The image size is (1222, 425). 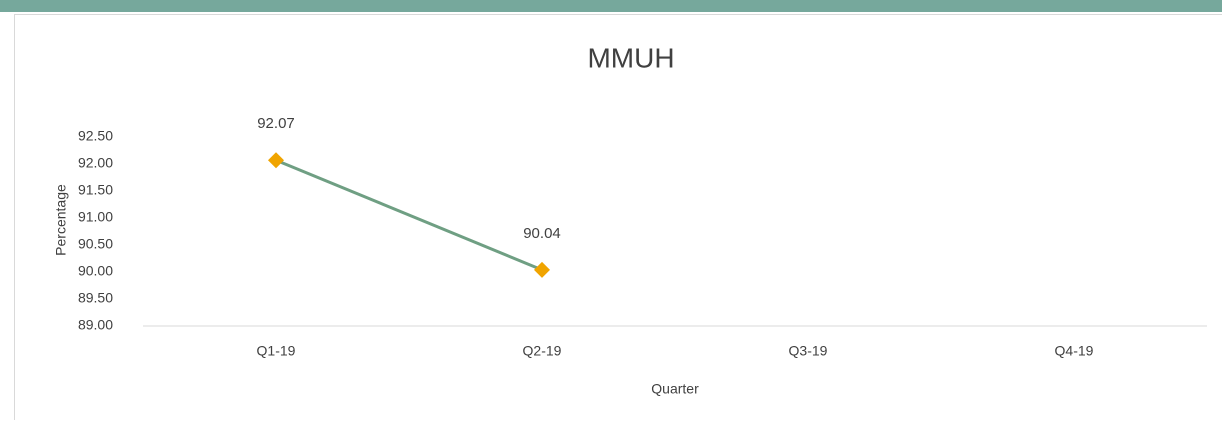 What do you see at coordinates (542, 351) in the screenshot?
I see `x-tick-label: Q2-19` at bounding box center [542, 351].